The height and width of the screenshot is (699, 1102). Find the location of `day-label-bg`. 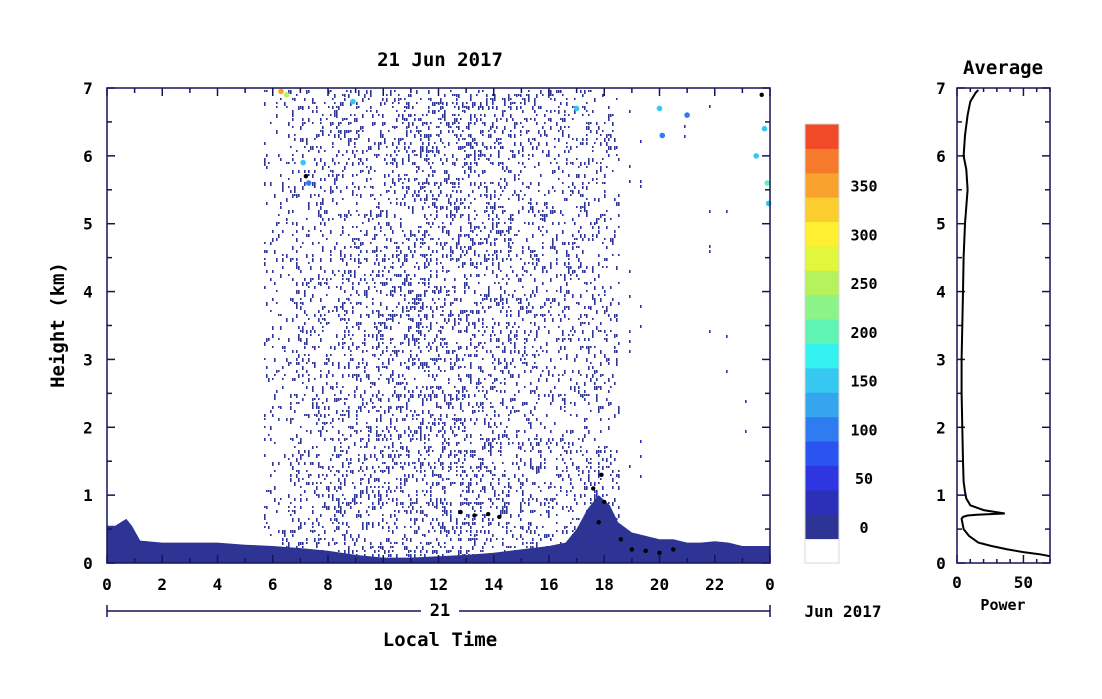

day-label-bg is located at coordinates (440, 610).